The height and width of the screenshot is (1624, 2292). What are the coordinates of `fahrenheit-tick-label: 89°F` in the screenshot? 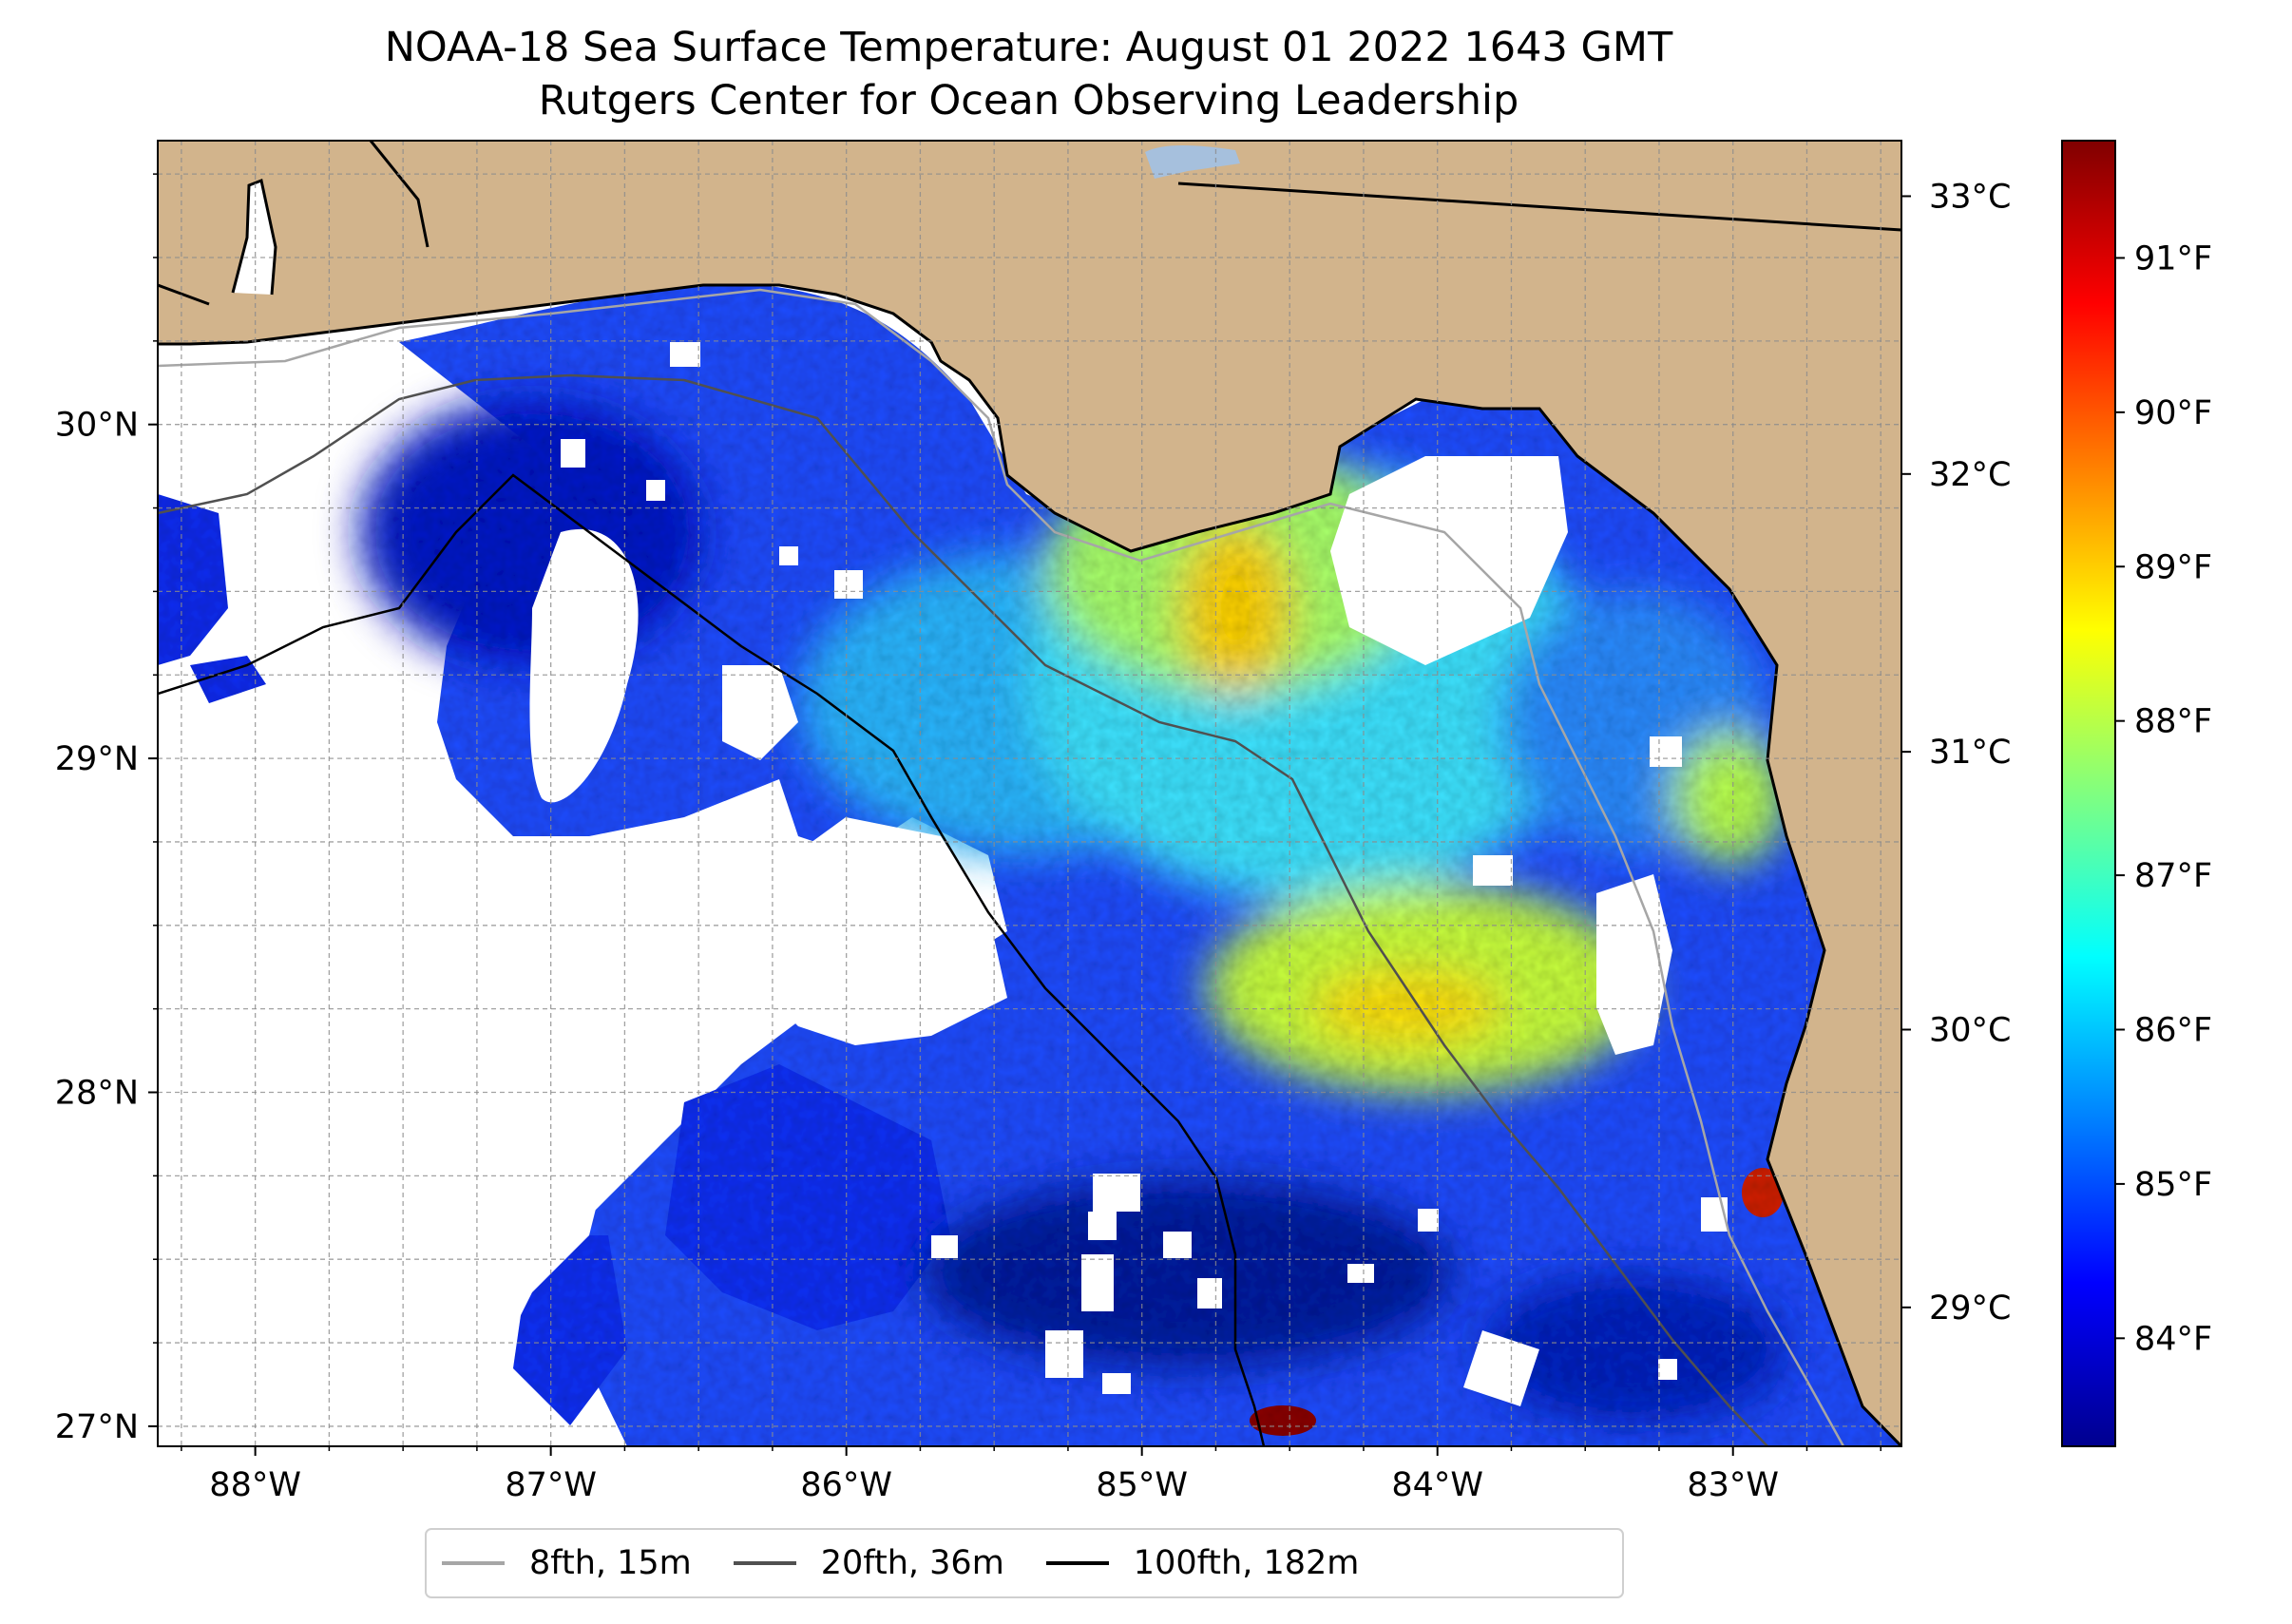 It's located at (2173, 567).